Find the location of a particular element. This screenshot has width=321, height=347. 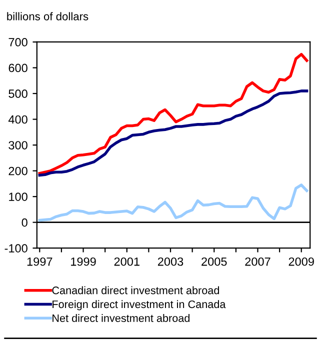

x-tick-label: 2009 is located at coordinates (301, 261).